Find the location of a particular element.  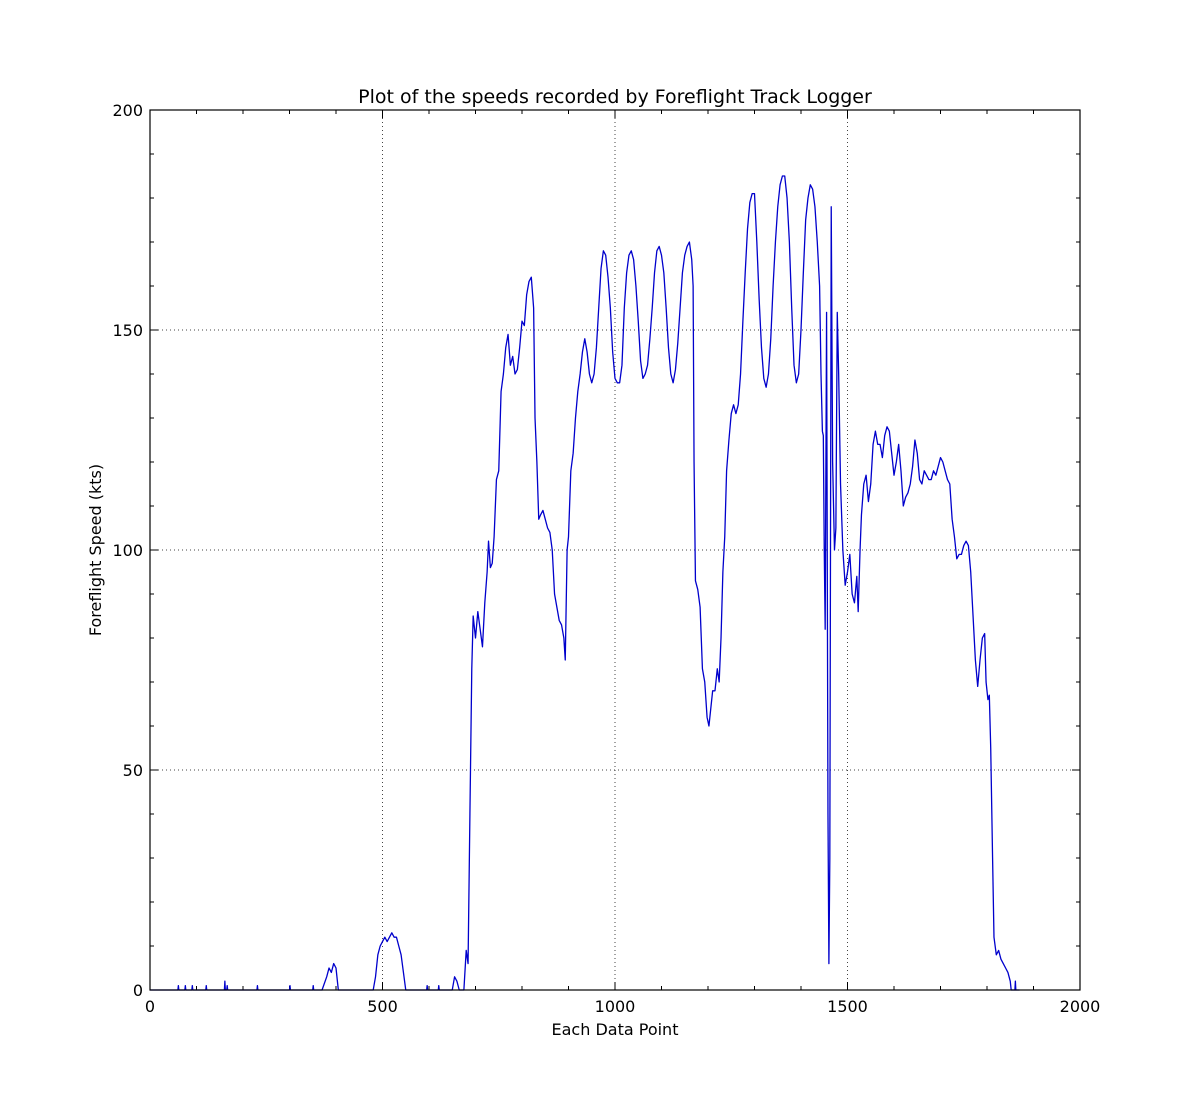

x-tick-label-3: 1500 is located at coordinates (847, 1006).